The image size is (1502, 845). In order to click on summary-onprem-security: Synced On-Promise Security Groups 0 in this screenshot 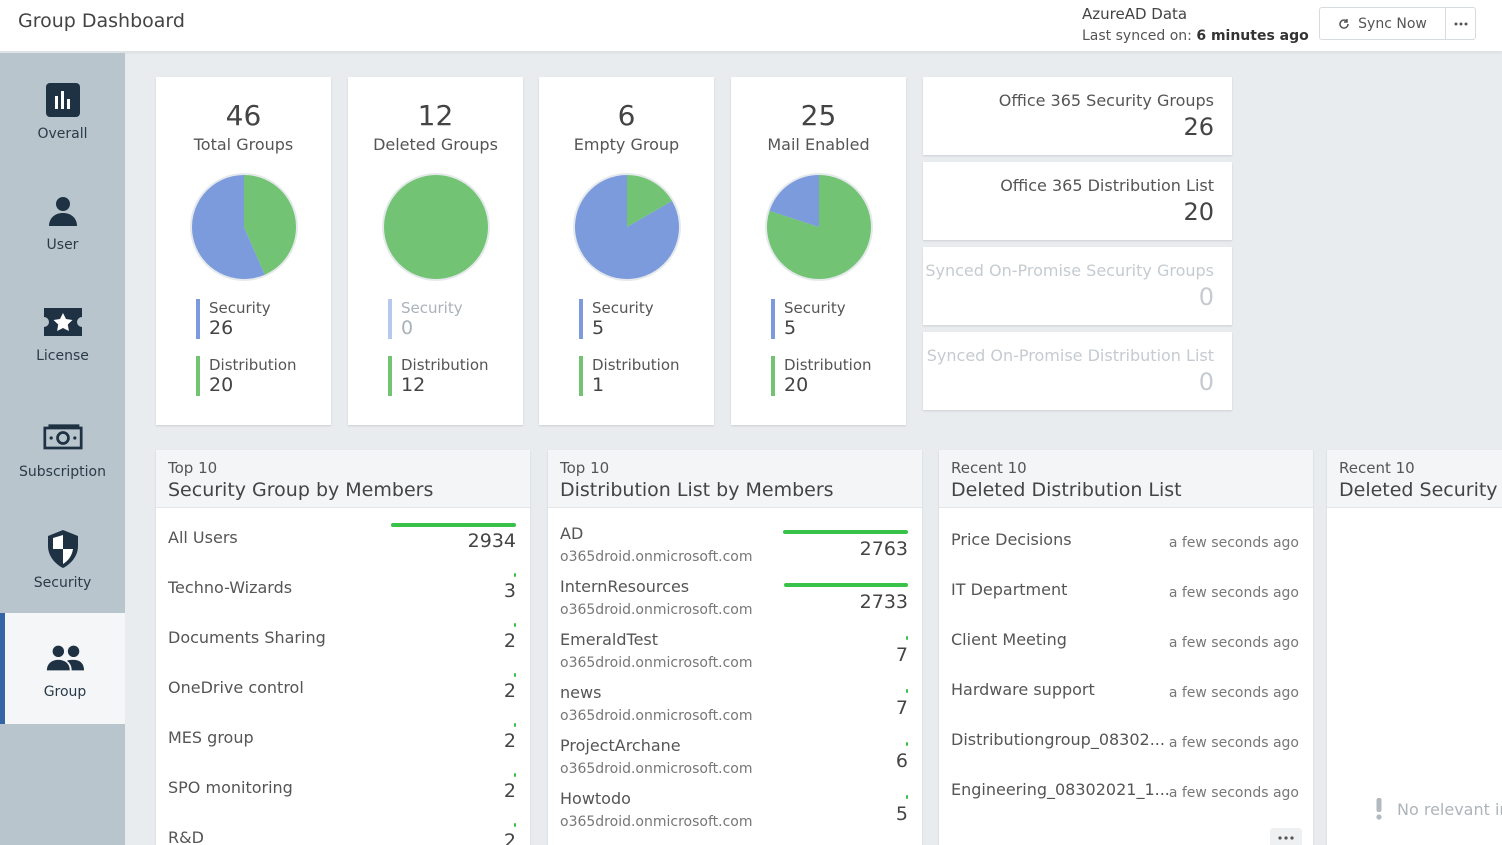, I will do `click(1077, 286)`.